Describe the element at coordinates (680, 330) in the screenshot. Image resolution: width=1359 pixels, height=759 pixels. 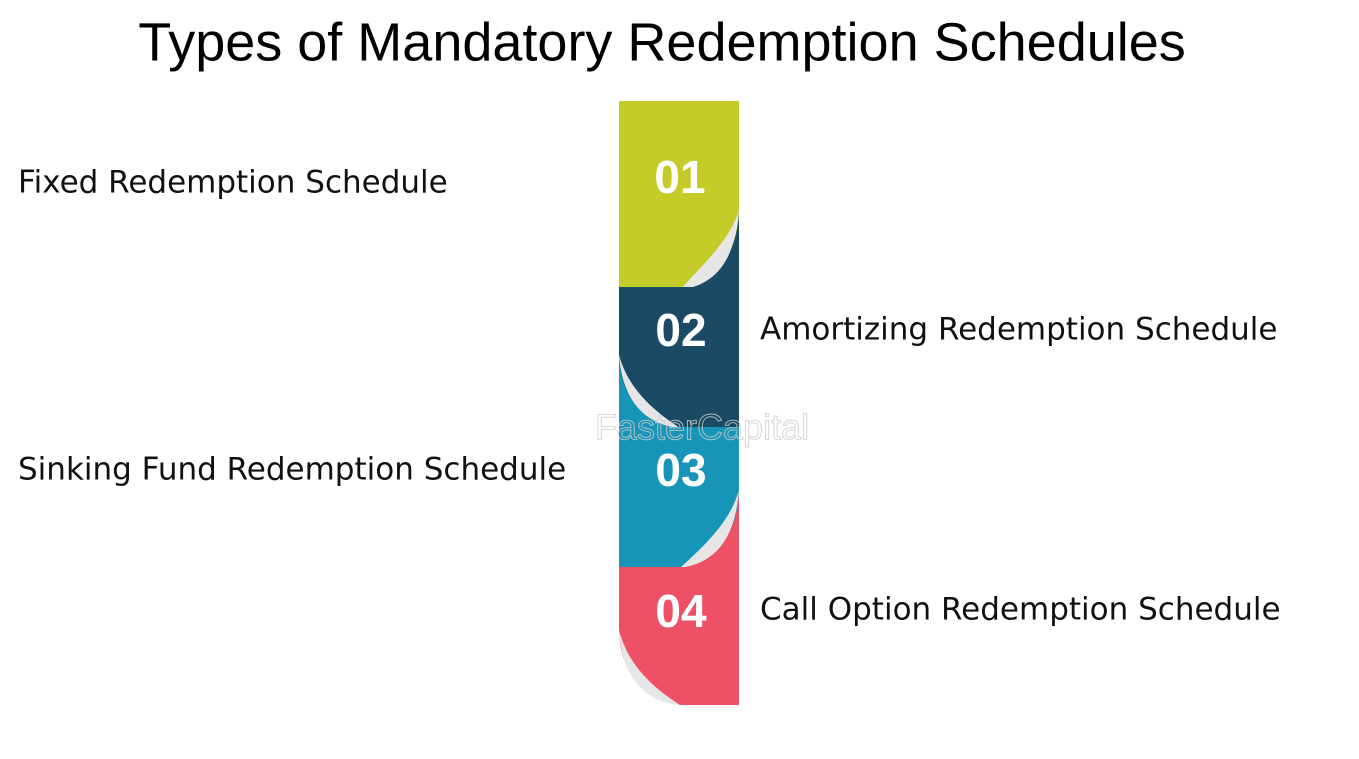
I see `step-number: 02` at that location.